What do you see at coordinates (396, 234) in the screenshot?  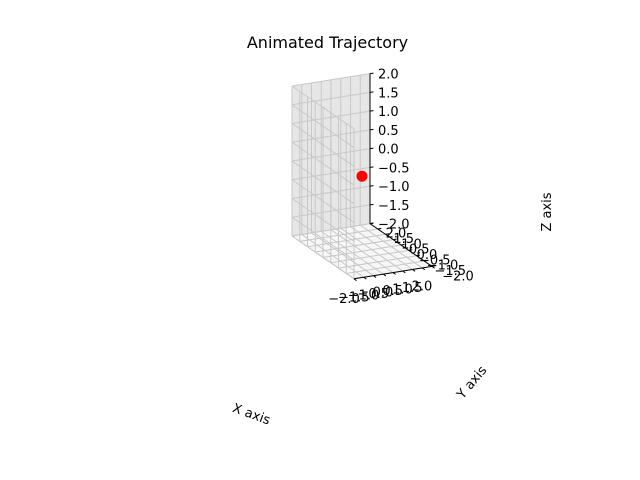 I see `y-tick-label-8: 2.0` at bounding box center [396, 234].